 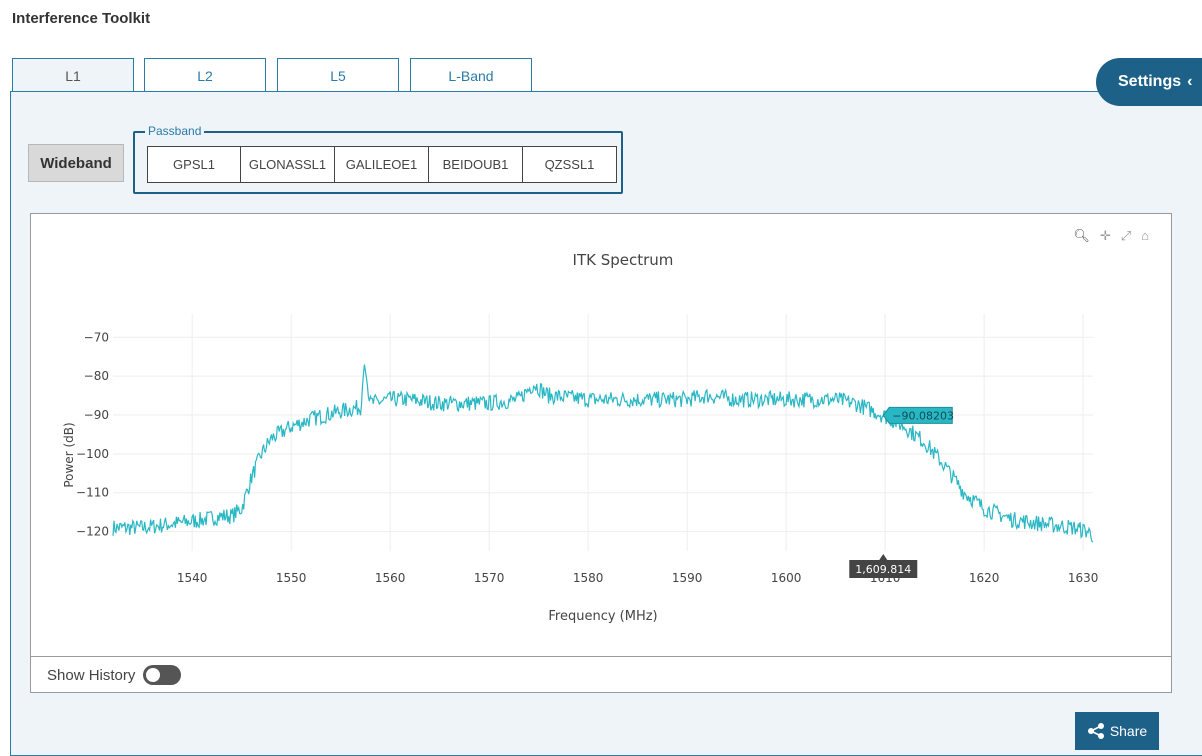 I want to click on share-icon, so click(x=1095, y=731).